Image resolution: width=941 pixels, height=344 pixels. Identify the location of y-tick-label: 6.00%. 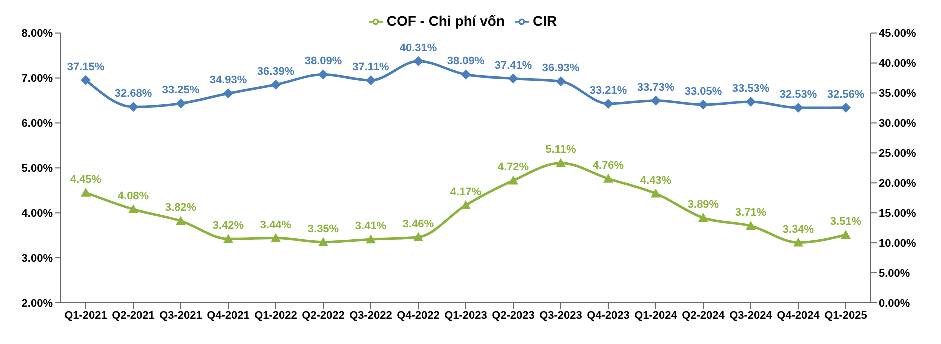
(38, 124).